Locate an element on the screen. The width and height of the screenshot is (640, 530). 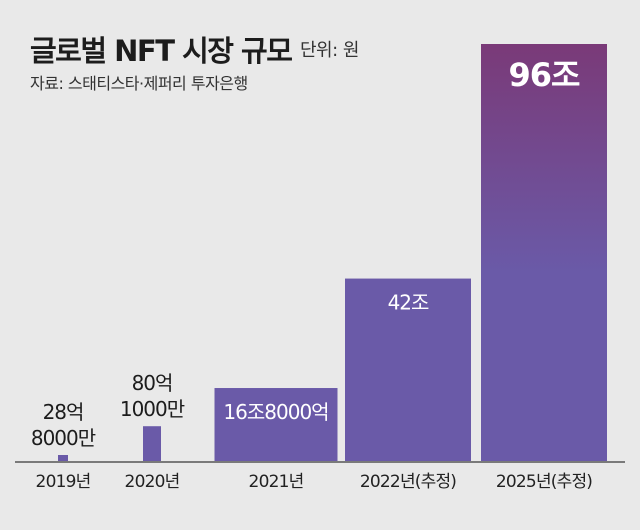
value-label-3: 42조 is located at coordinates (408, 303).